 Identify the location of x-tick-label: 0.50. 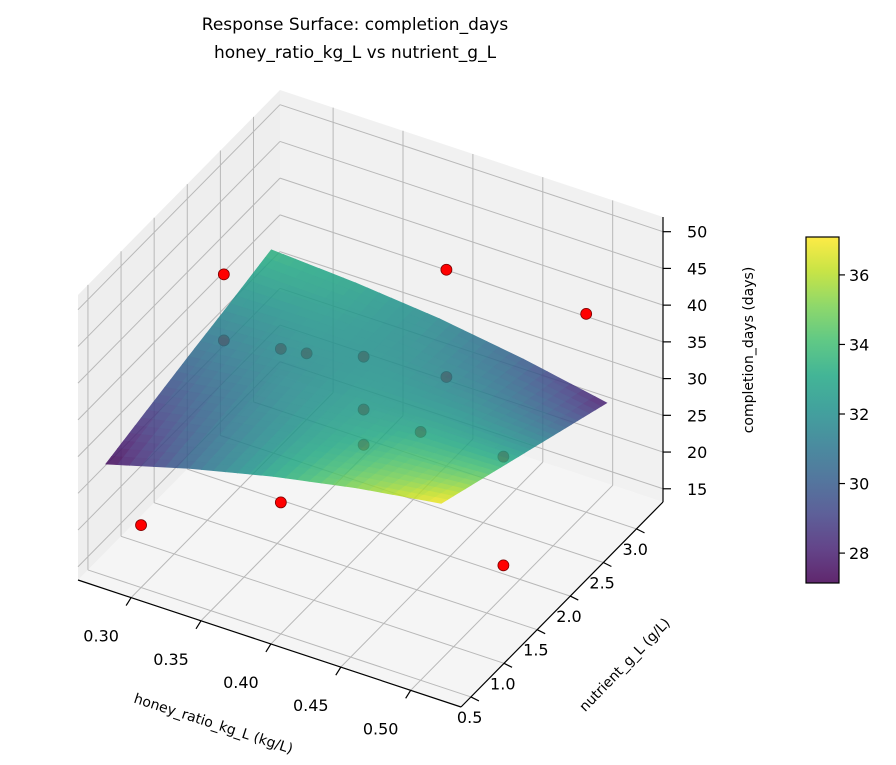
(381, 728).